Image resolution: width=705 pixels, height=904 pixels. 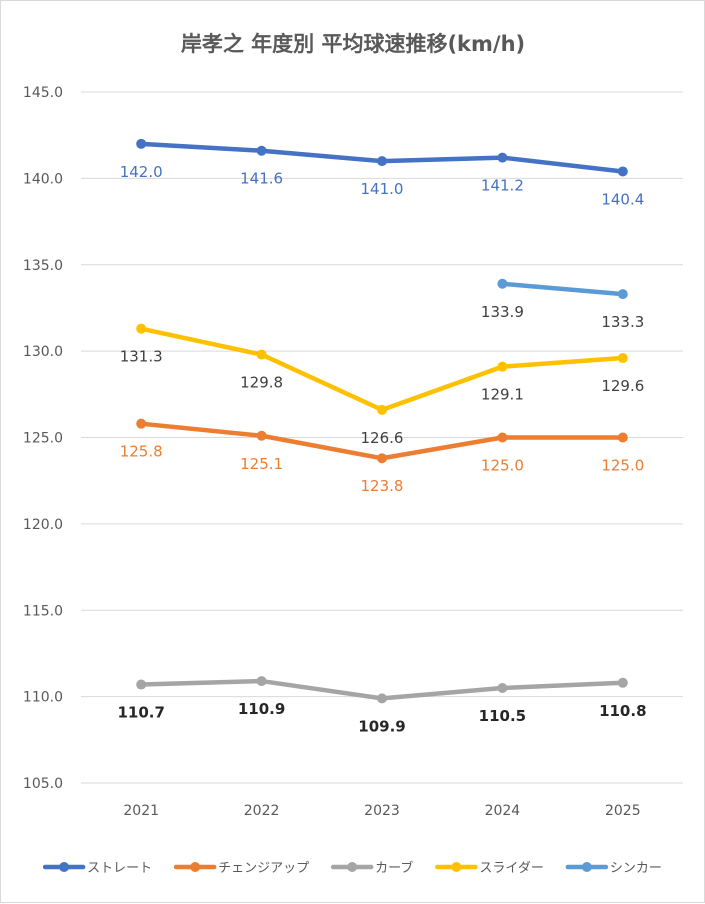 I want to click on legend: ストレート チェンジアップ カーブ スライダー シンカー, so click(x=352, y=868).